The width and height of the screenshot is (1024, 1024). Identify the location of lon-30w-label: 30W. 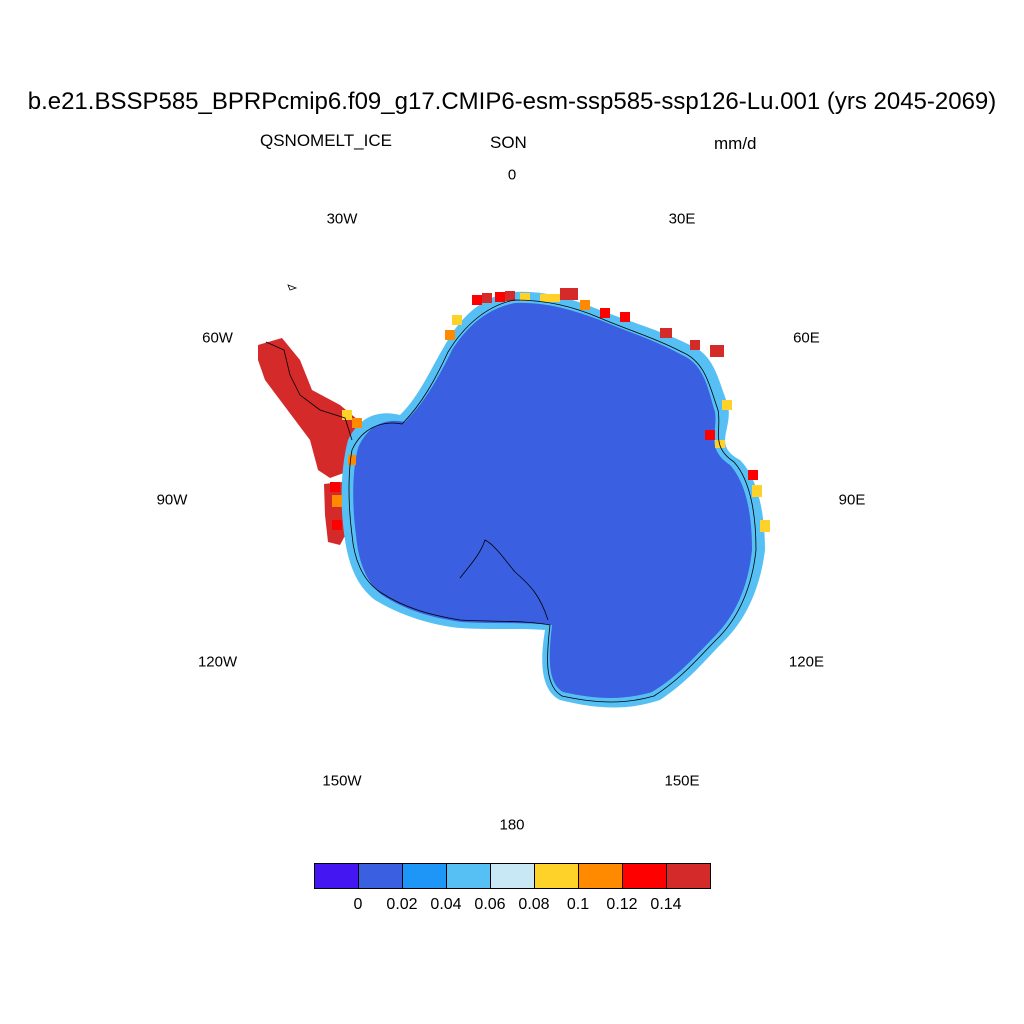
(342, 219).